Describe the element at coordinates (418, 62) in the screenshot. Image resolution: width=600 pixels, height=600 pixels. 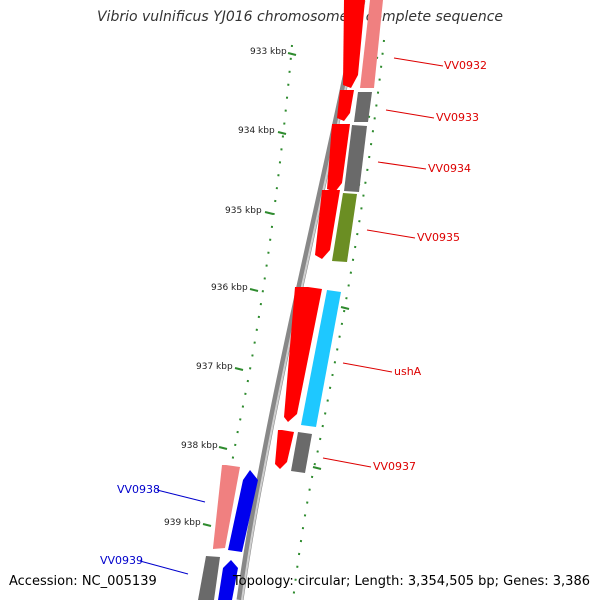
I see `leader-vv0932` at that location.